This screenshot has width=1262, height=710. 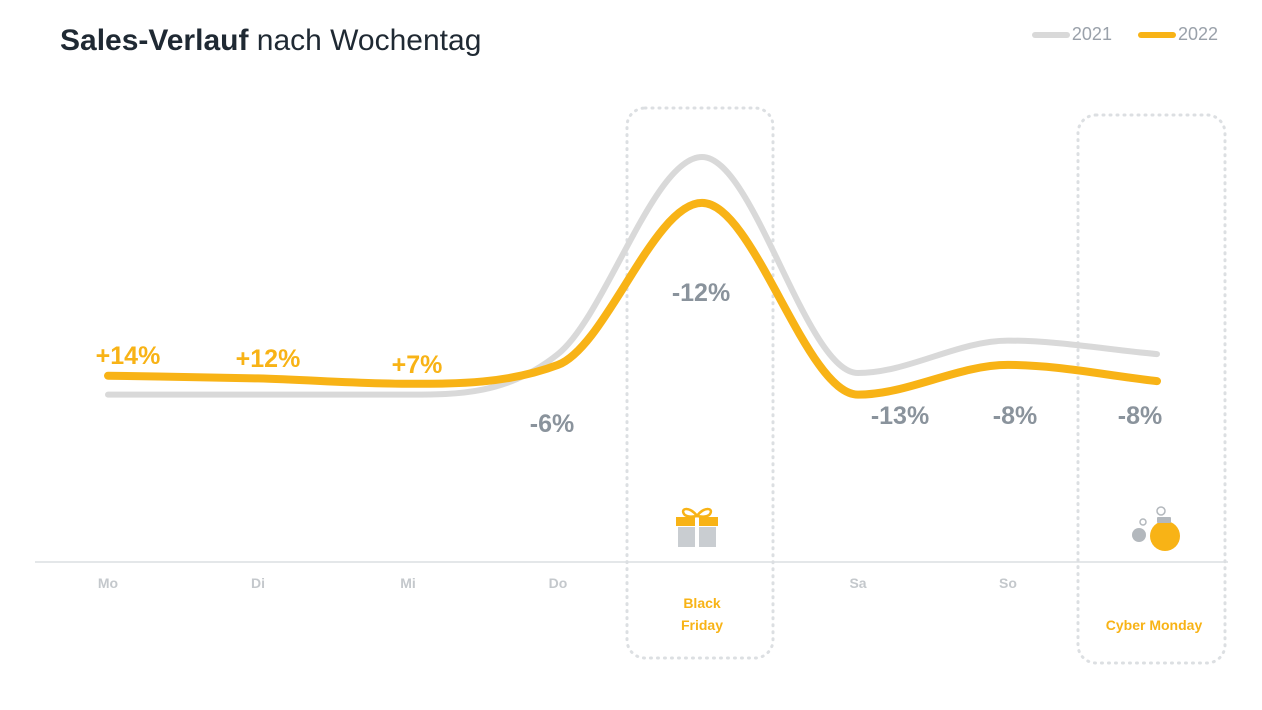 I want to click on gift-icon-bow-right, so click(x=703, y=512).